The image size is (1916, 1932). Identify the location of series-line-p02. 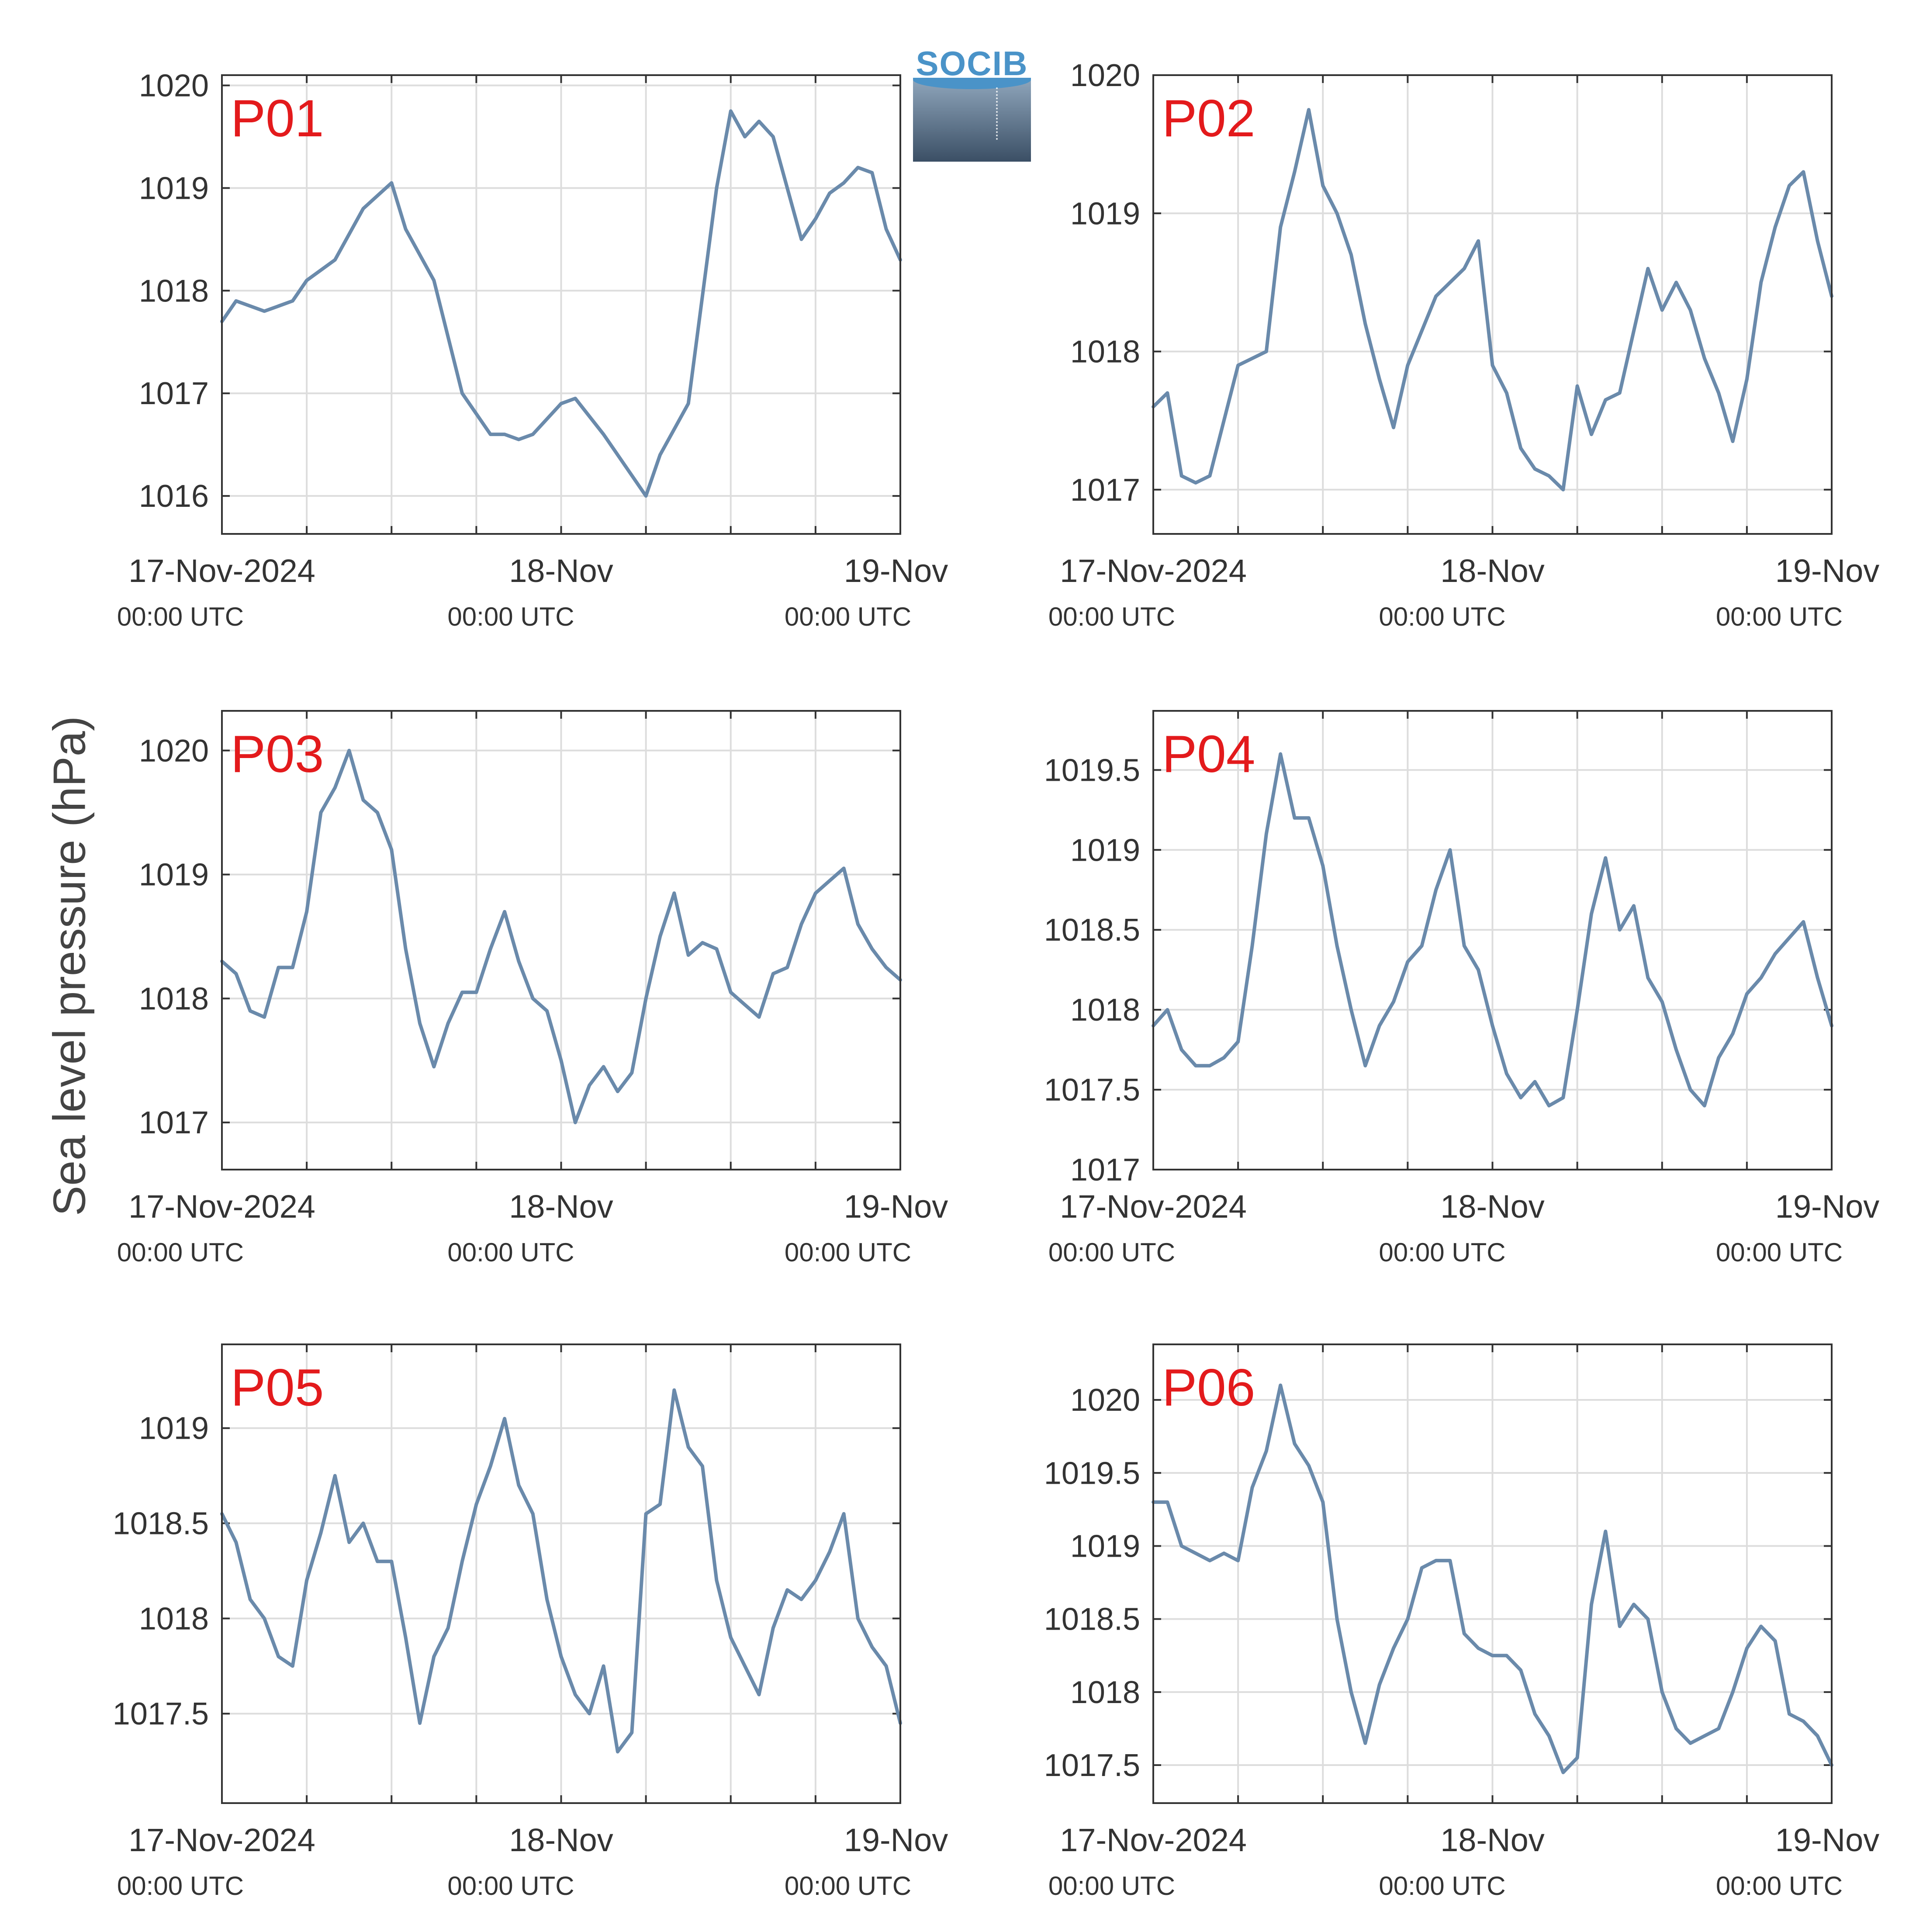
(1492, 300).